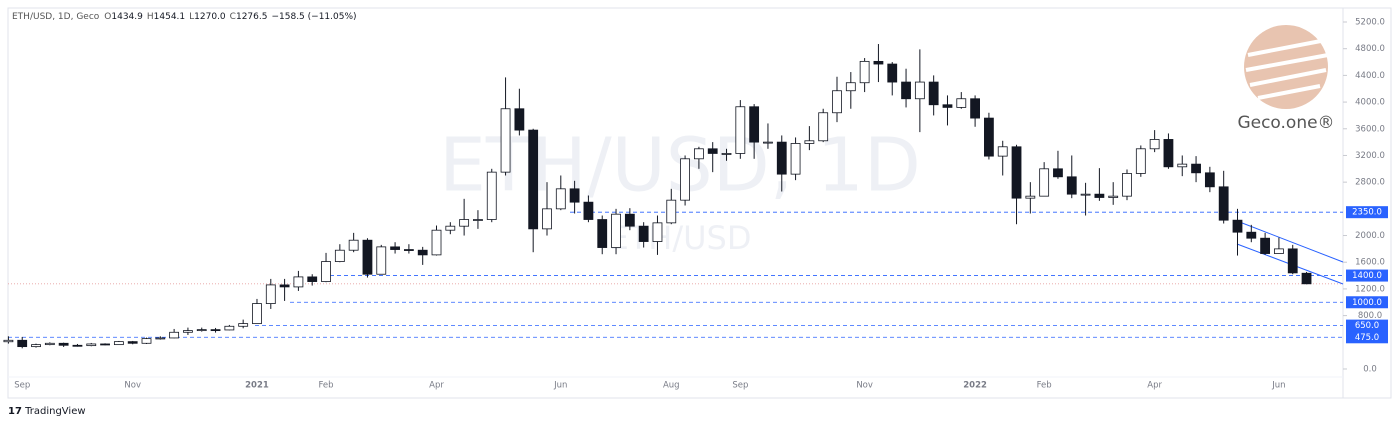 The width and height of the screenshot is (1400, 425). What do you see at coordinates (1286, 67) in the screenshot?
I see `logo-icon` at bounding box center [1286, 67].